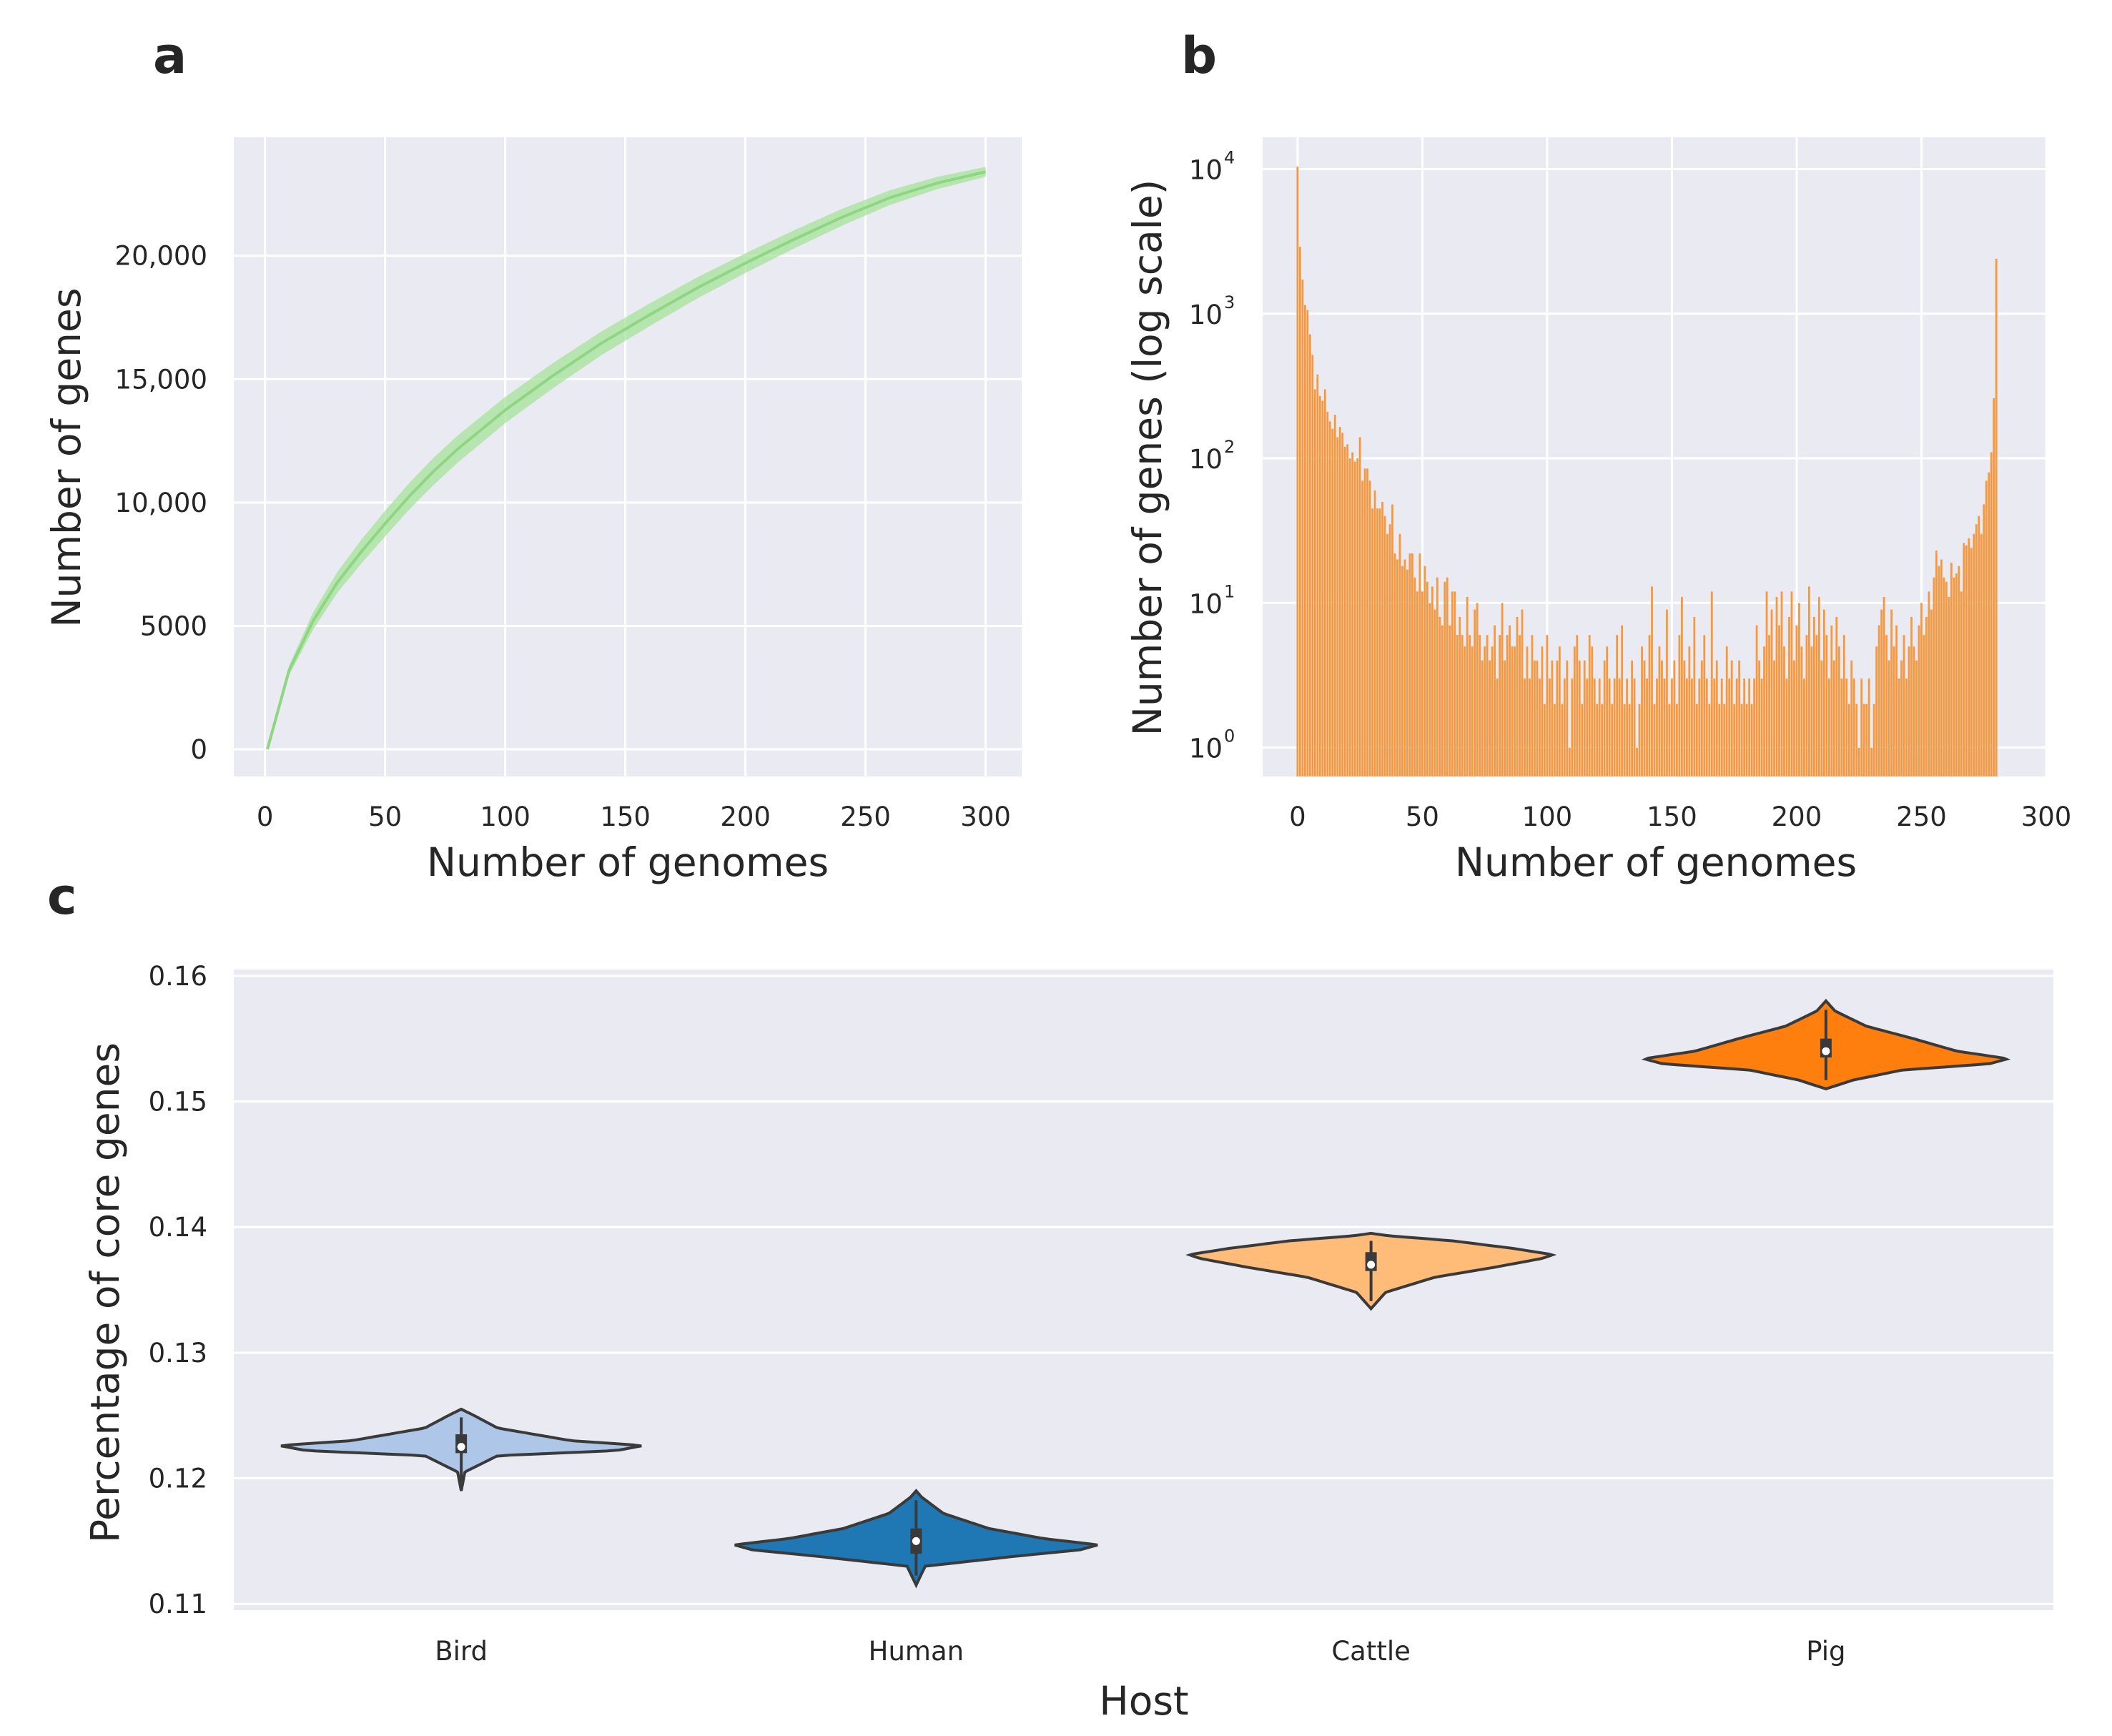  Describe the element at coordinates (461, 1449) in the screenshot. I see `violin-bird` at that location.